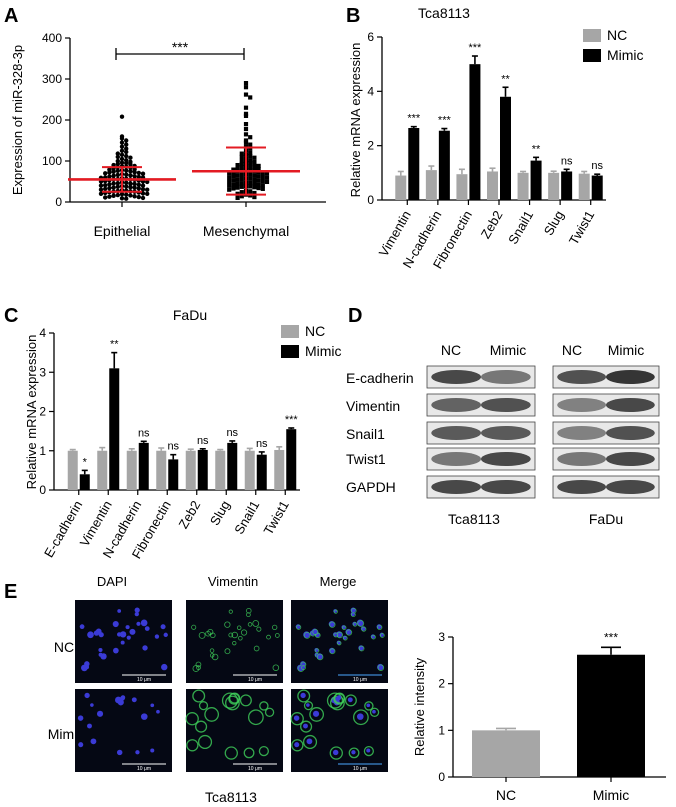 The height and width of the screenshot is (807, 676). Describe the element at coordinates (246, 517) in the screenshot. I see `panel-c-xtick-label: Snail1` at that location.